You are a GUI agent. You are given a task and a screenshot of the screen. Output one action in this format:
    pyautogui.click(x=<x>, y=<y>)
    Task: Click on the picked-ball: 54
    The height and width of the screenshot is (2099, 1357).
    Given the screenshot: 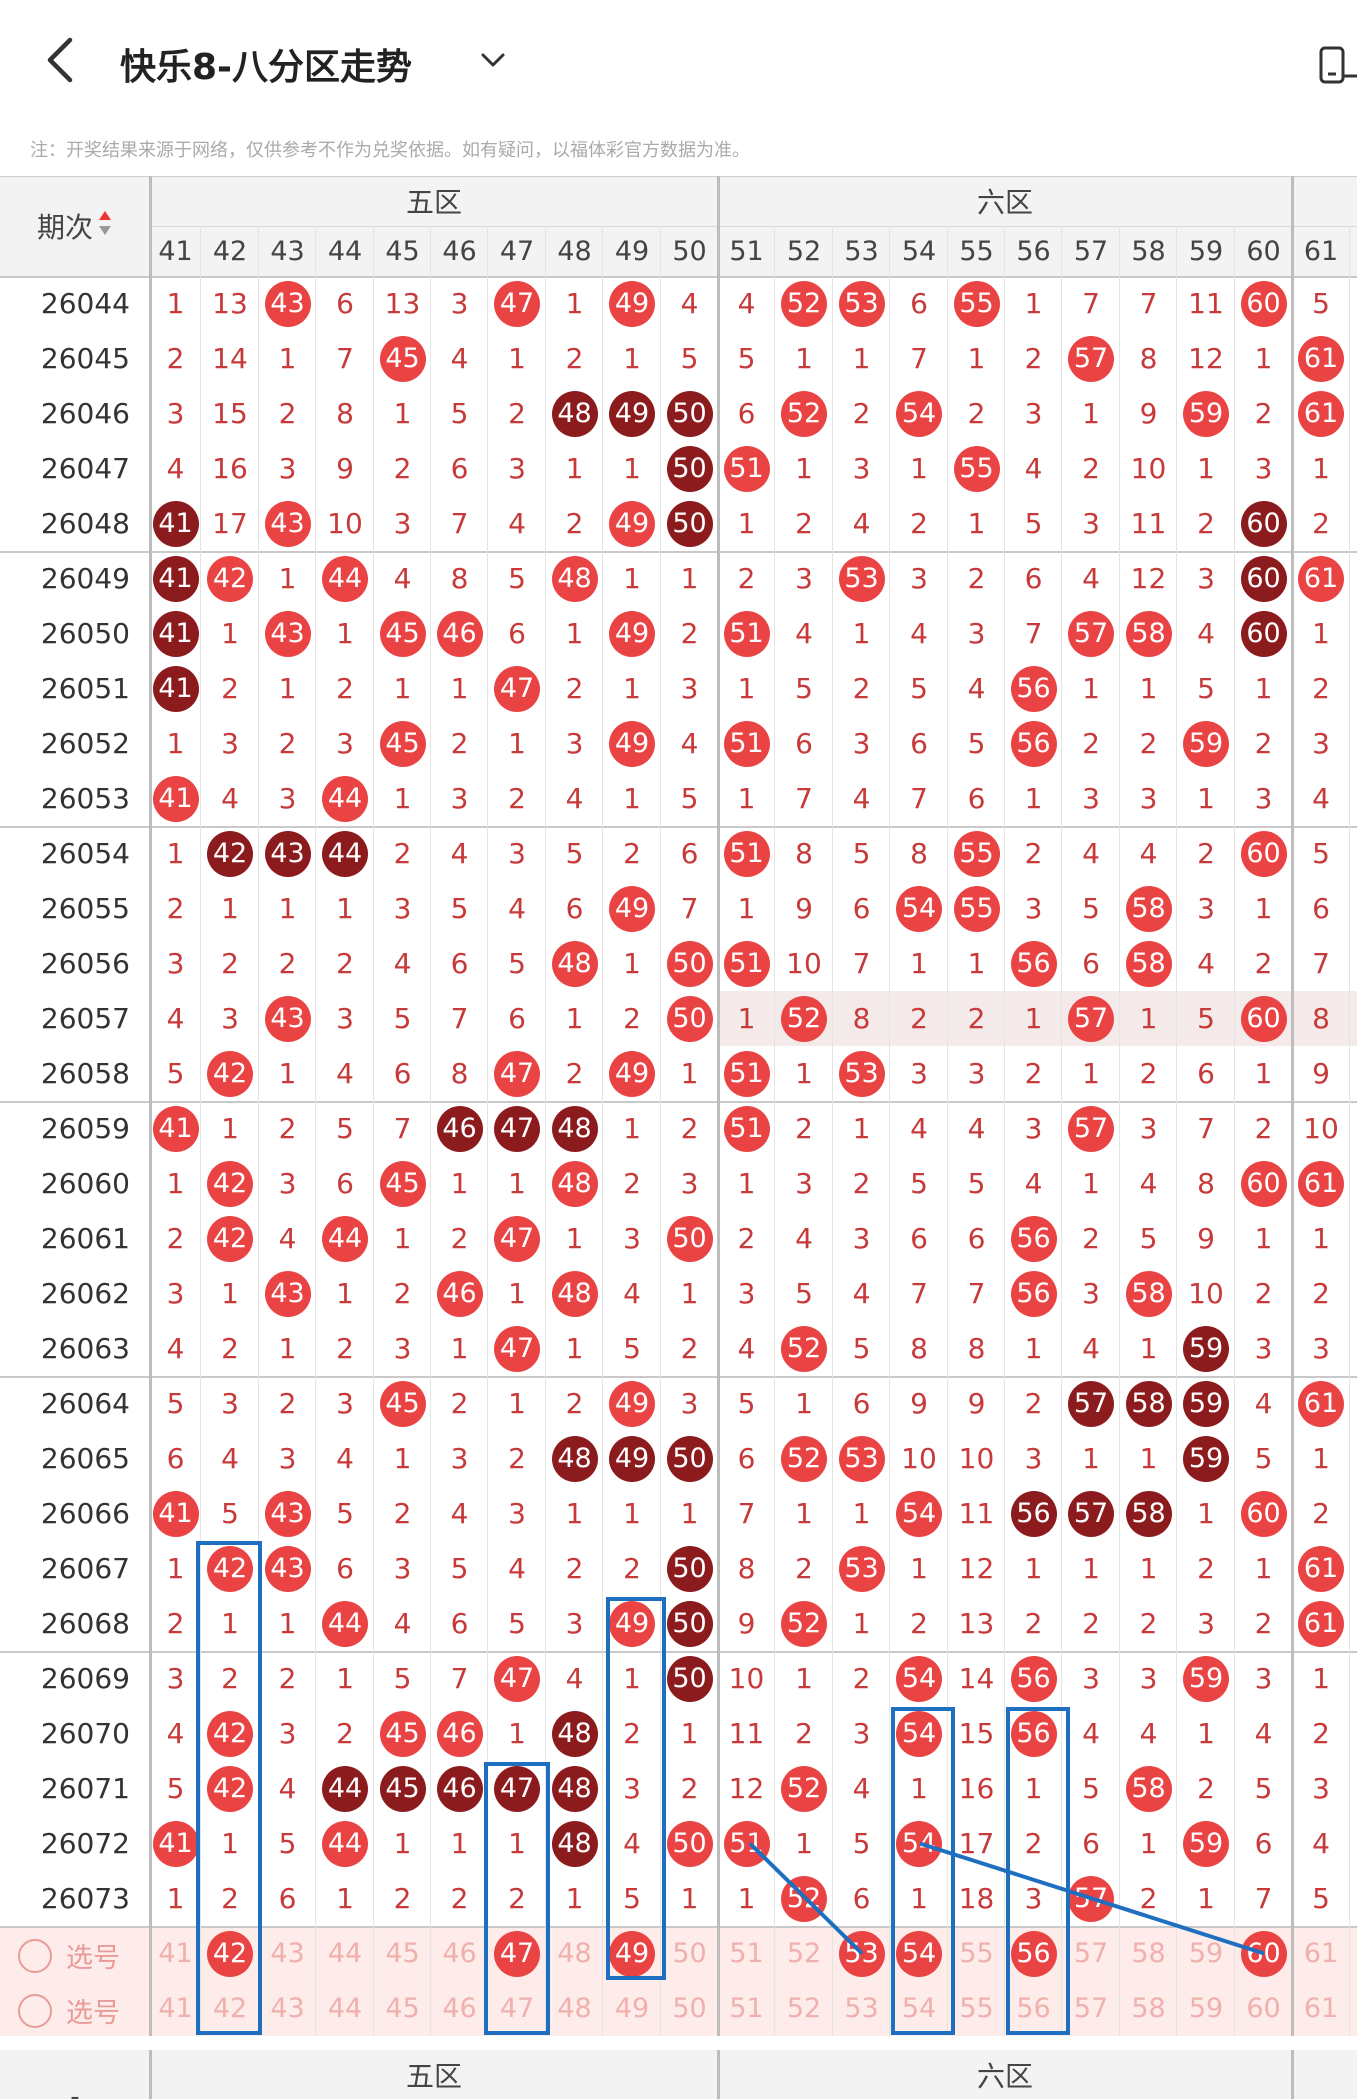 What is the action you would take?
    pyautogui.click(x=919, y=1953)
    